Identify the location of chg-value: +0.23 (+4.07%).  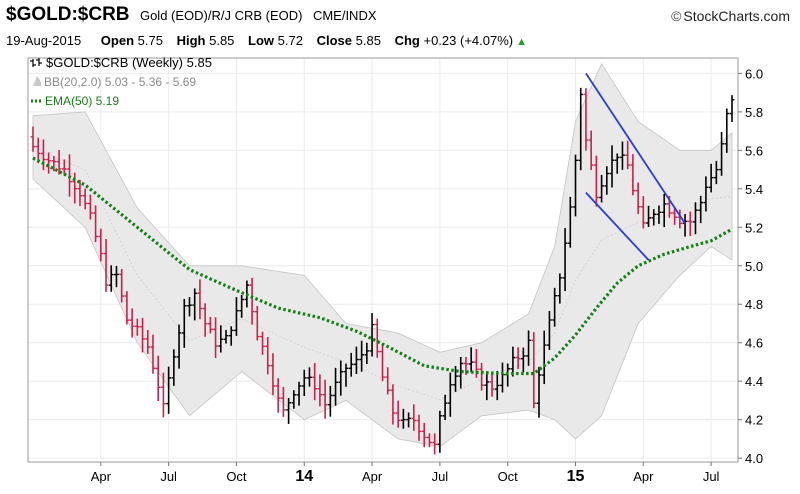
(468, 40).